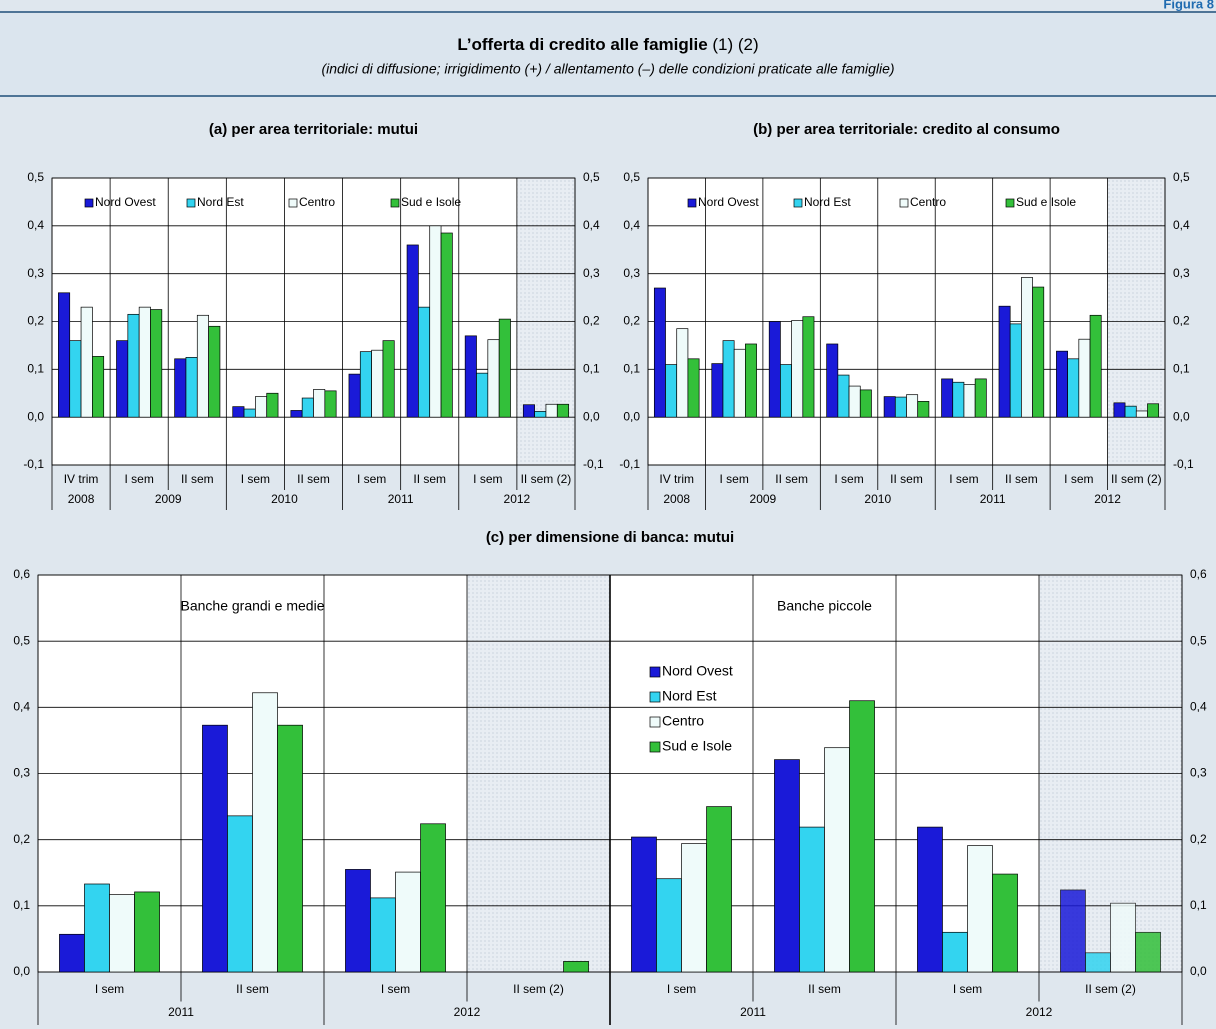  I want to click on legend-label: Nord Est, so click(220, 202).